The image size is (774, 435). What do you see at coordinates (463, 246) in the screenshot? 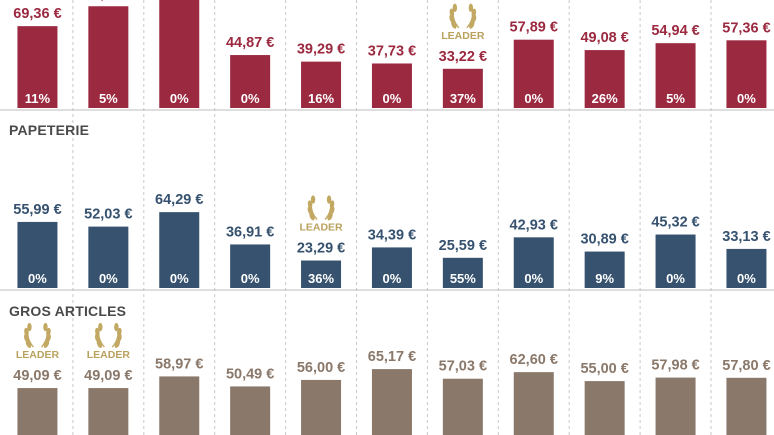
I see `value-label: 25,59 €` at bounding box center [463, 246].